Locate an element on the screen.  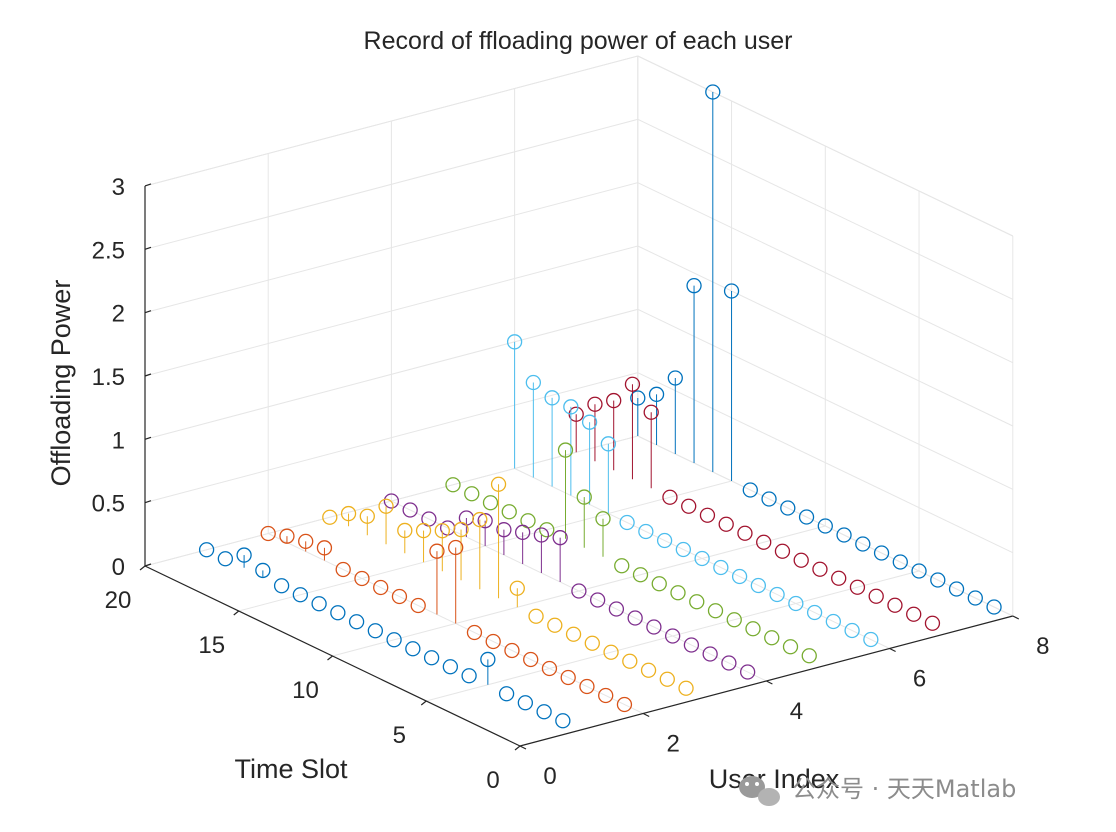
y-tick-label: 10 is located at coordinates (305, 690).